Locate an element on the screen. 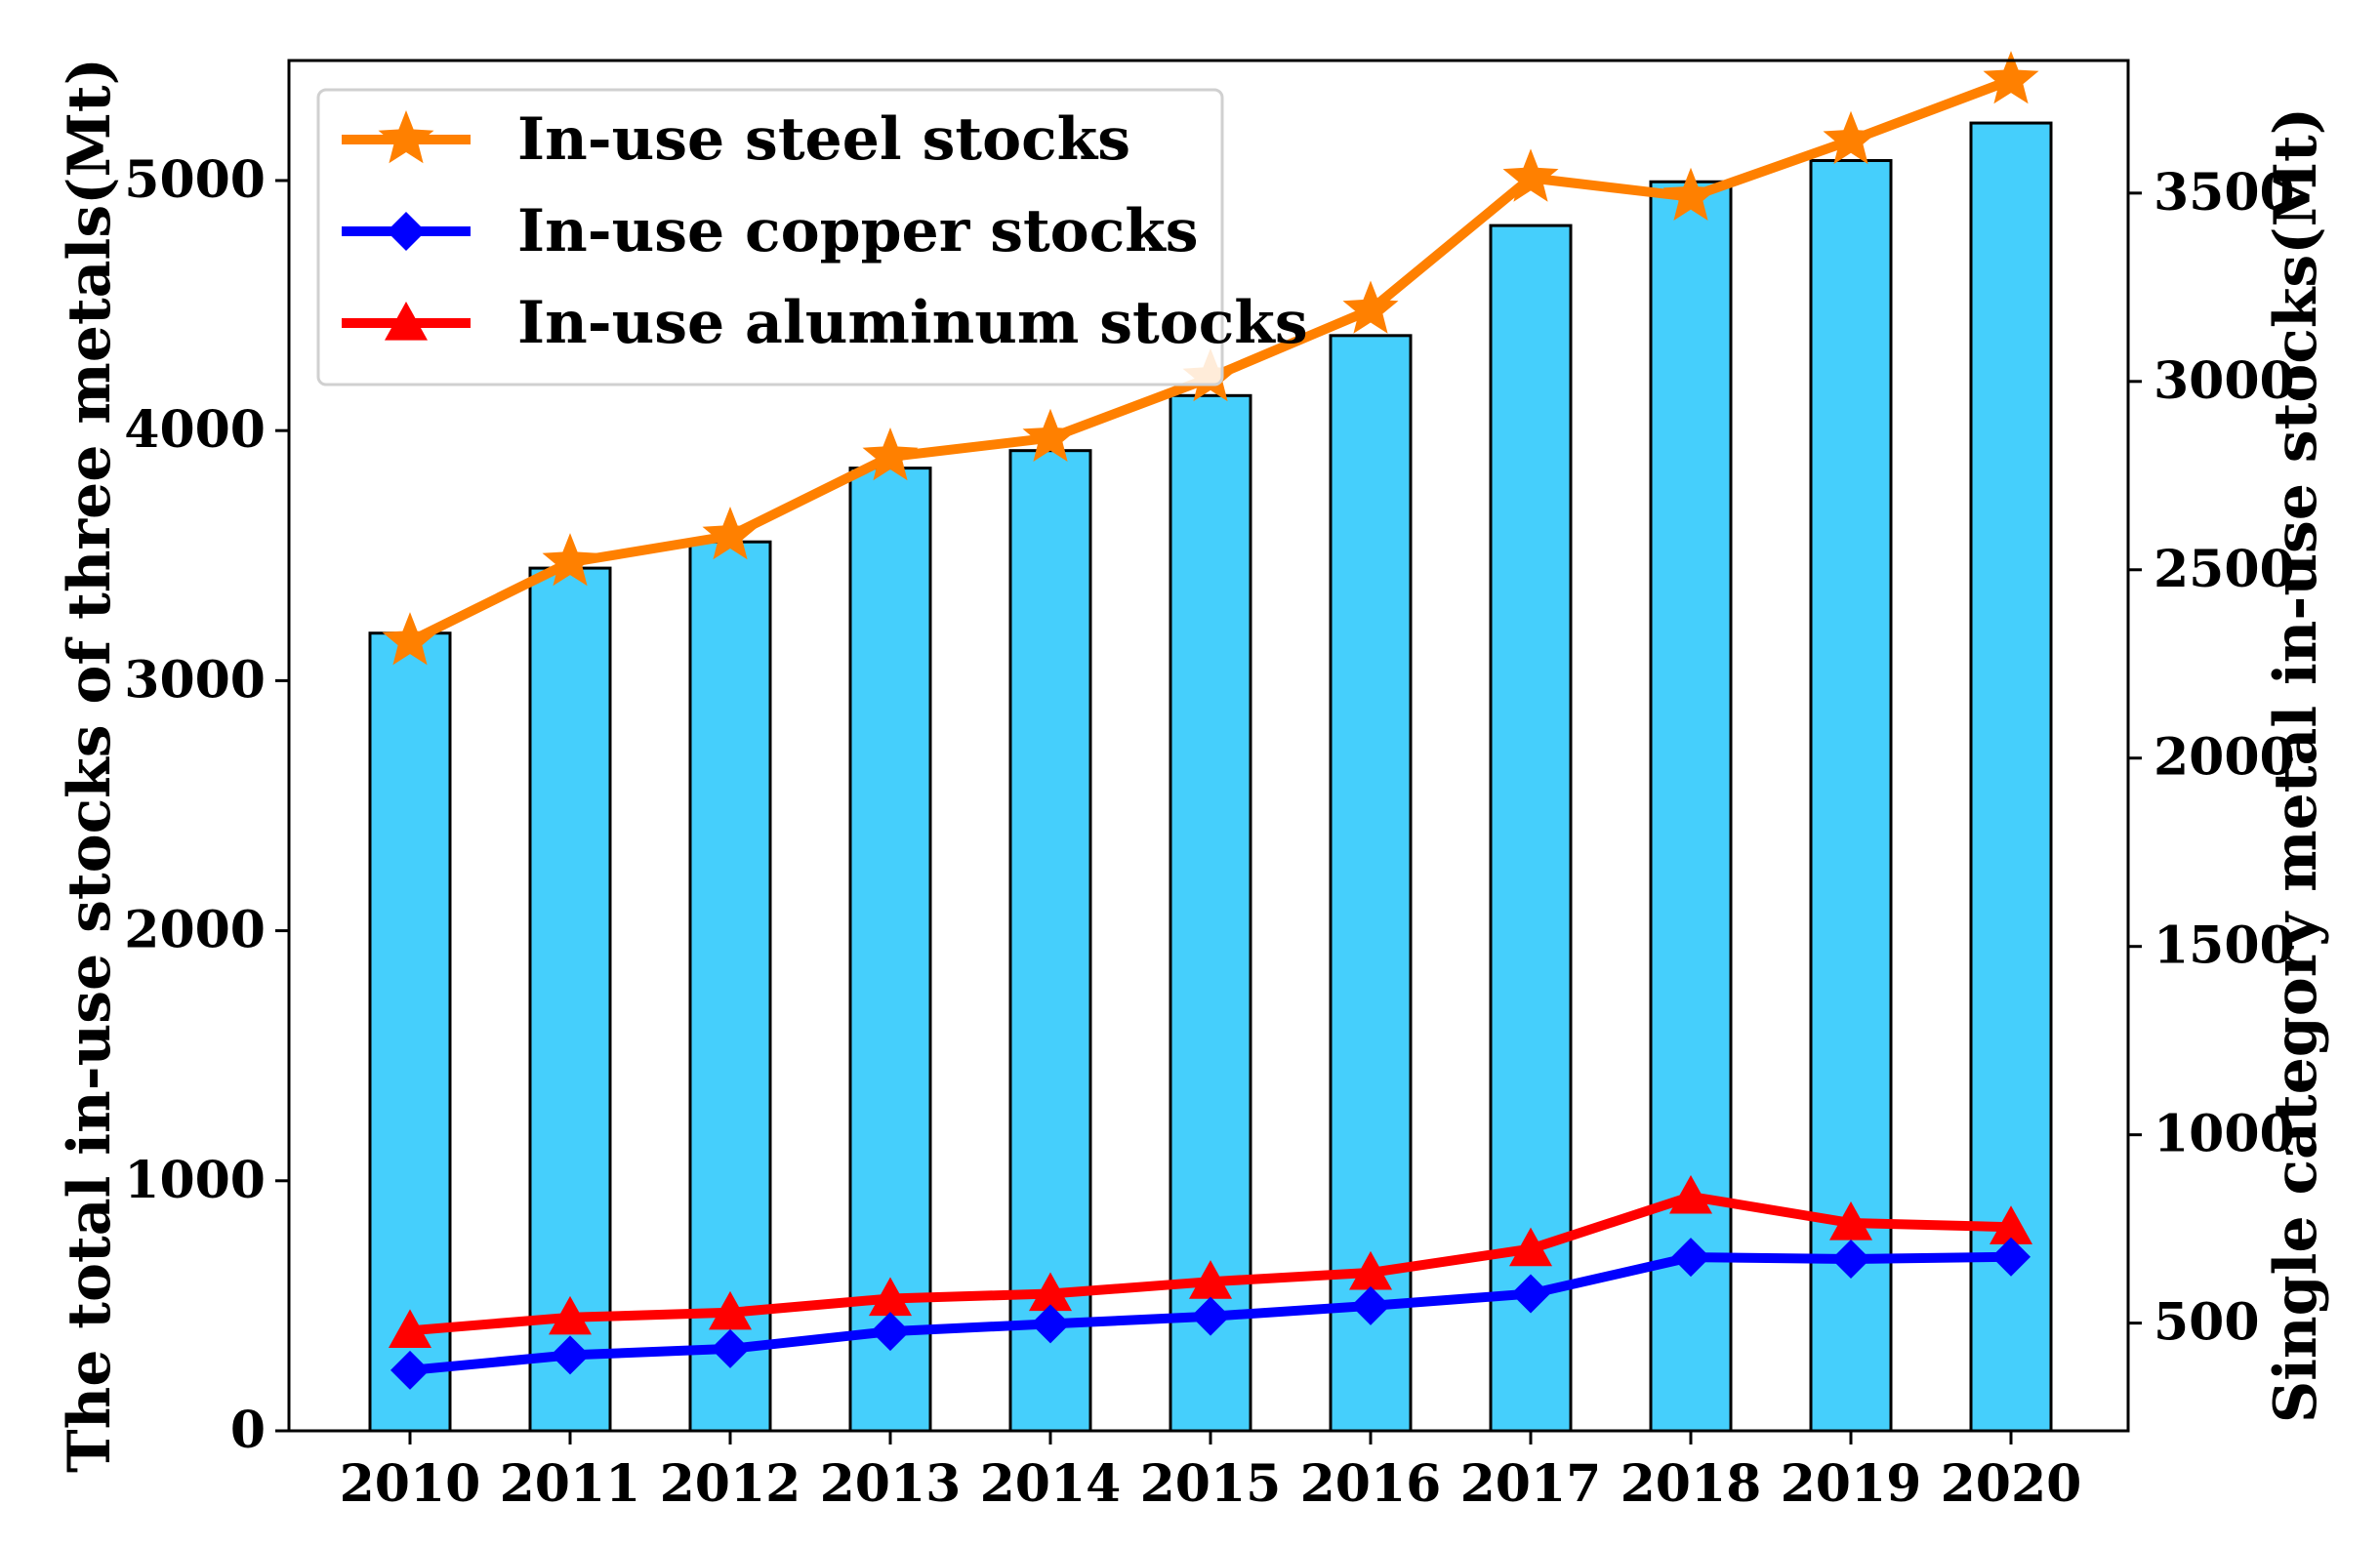 The height and width of the screenshot is (1546, 2380). left-tick-label-1000: 1000 is located at coordinates (195, 1180).